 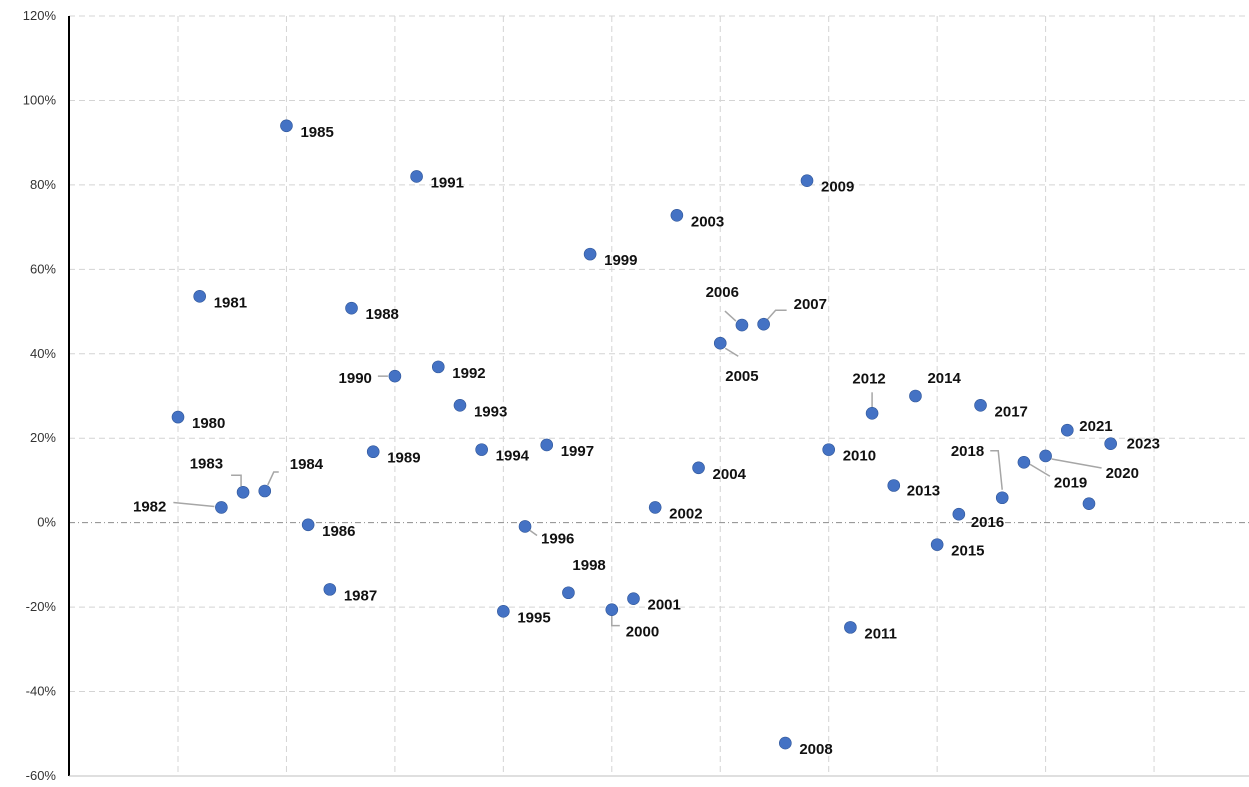 What do you see at coordinates (41, 606) in the screenshot?
I see `y-tick-label: -20%` at bounding box center [41, 606].